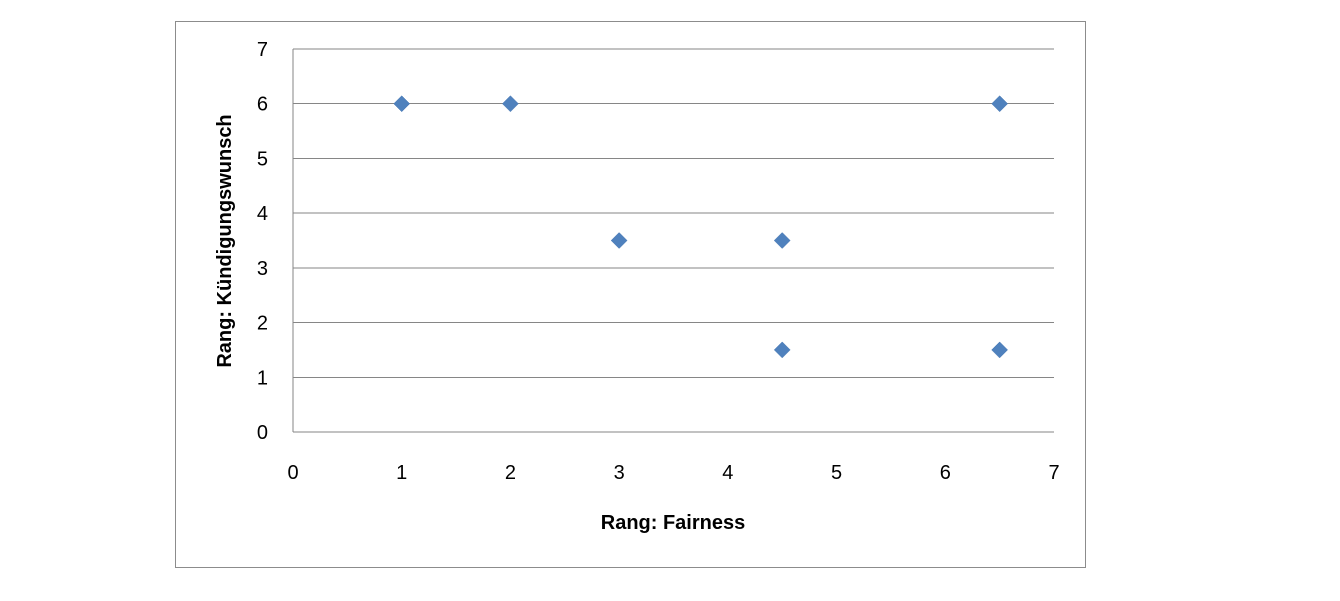 The image size is (1340, 601). I want to click on y-tick-label: 3, so click(262, 269).